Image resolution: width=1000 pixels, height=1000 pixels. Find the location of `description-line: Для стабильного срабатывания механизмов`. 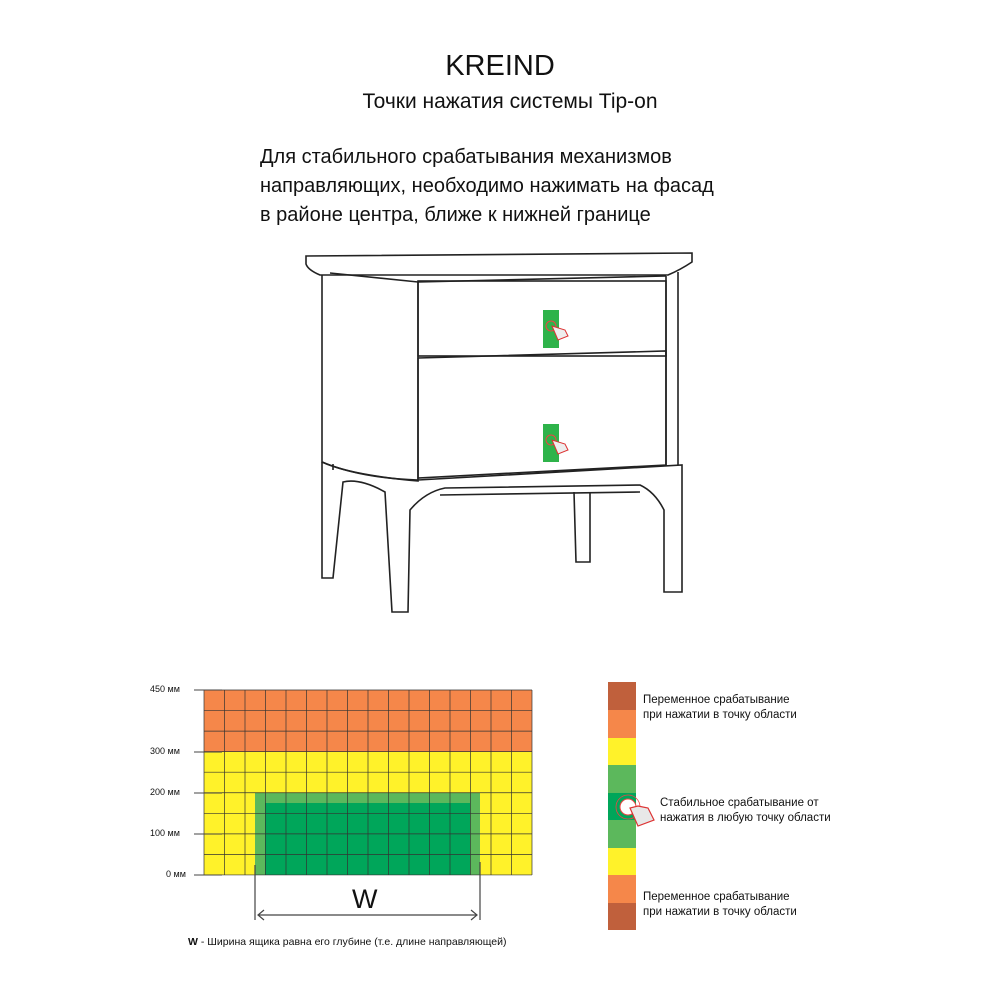

description-line: Для стабильного срабатывания механизмов is located at coordinates (466, 157).